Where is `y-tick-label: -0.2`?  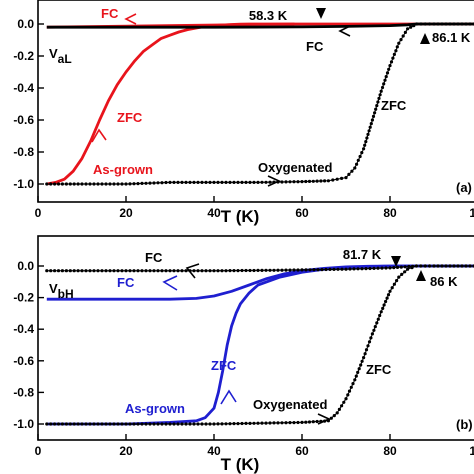
y-tick-label: -0.2 is located at coordinates (23, 56).